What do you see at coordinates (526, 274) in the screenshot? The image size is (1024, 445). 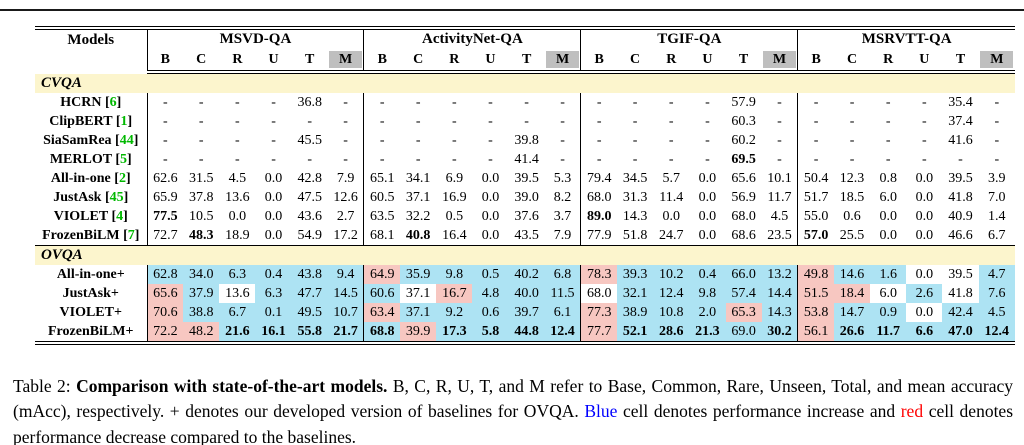 I see `cell: 40.2` at bounding box center [526, 274].